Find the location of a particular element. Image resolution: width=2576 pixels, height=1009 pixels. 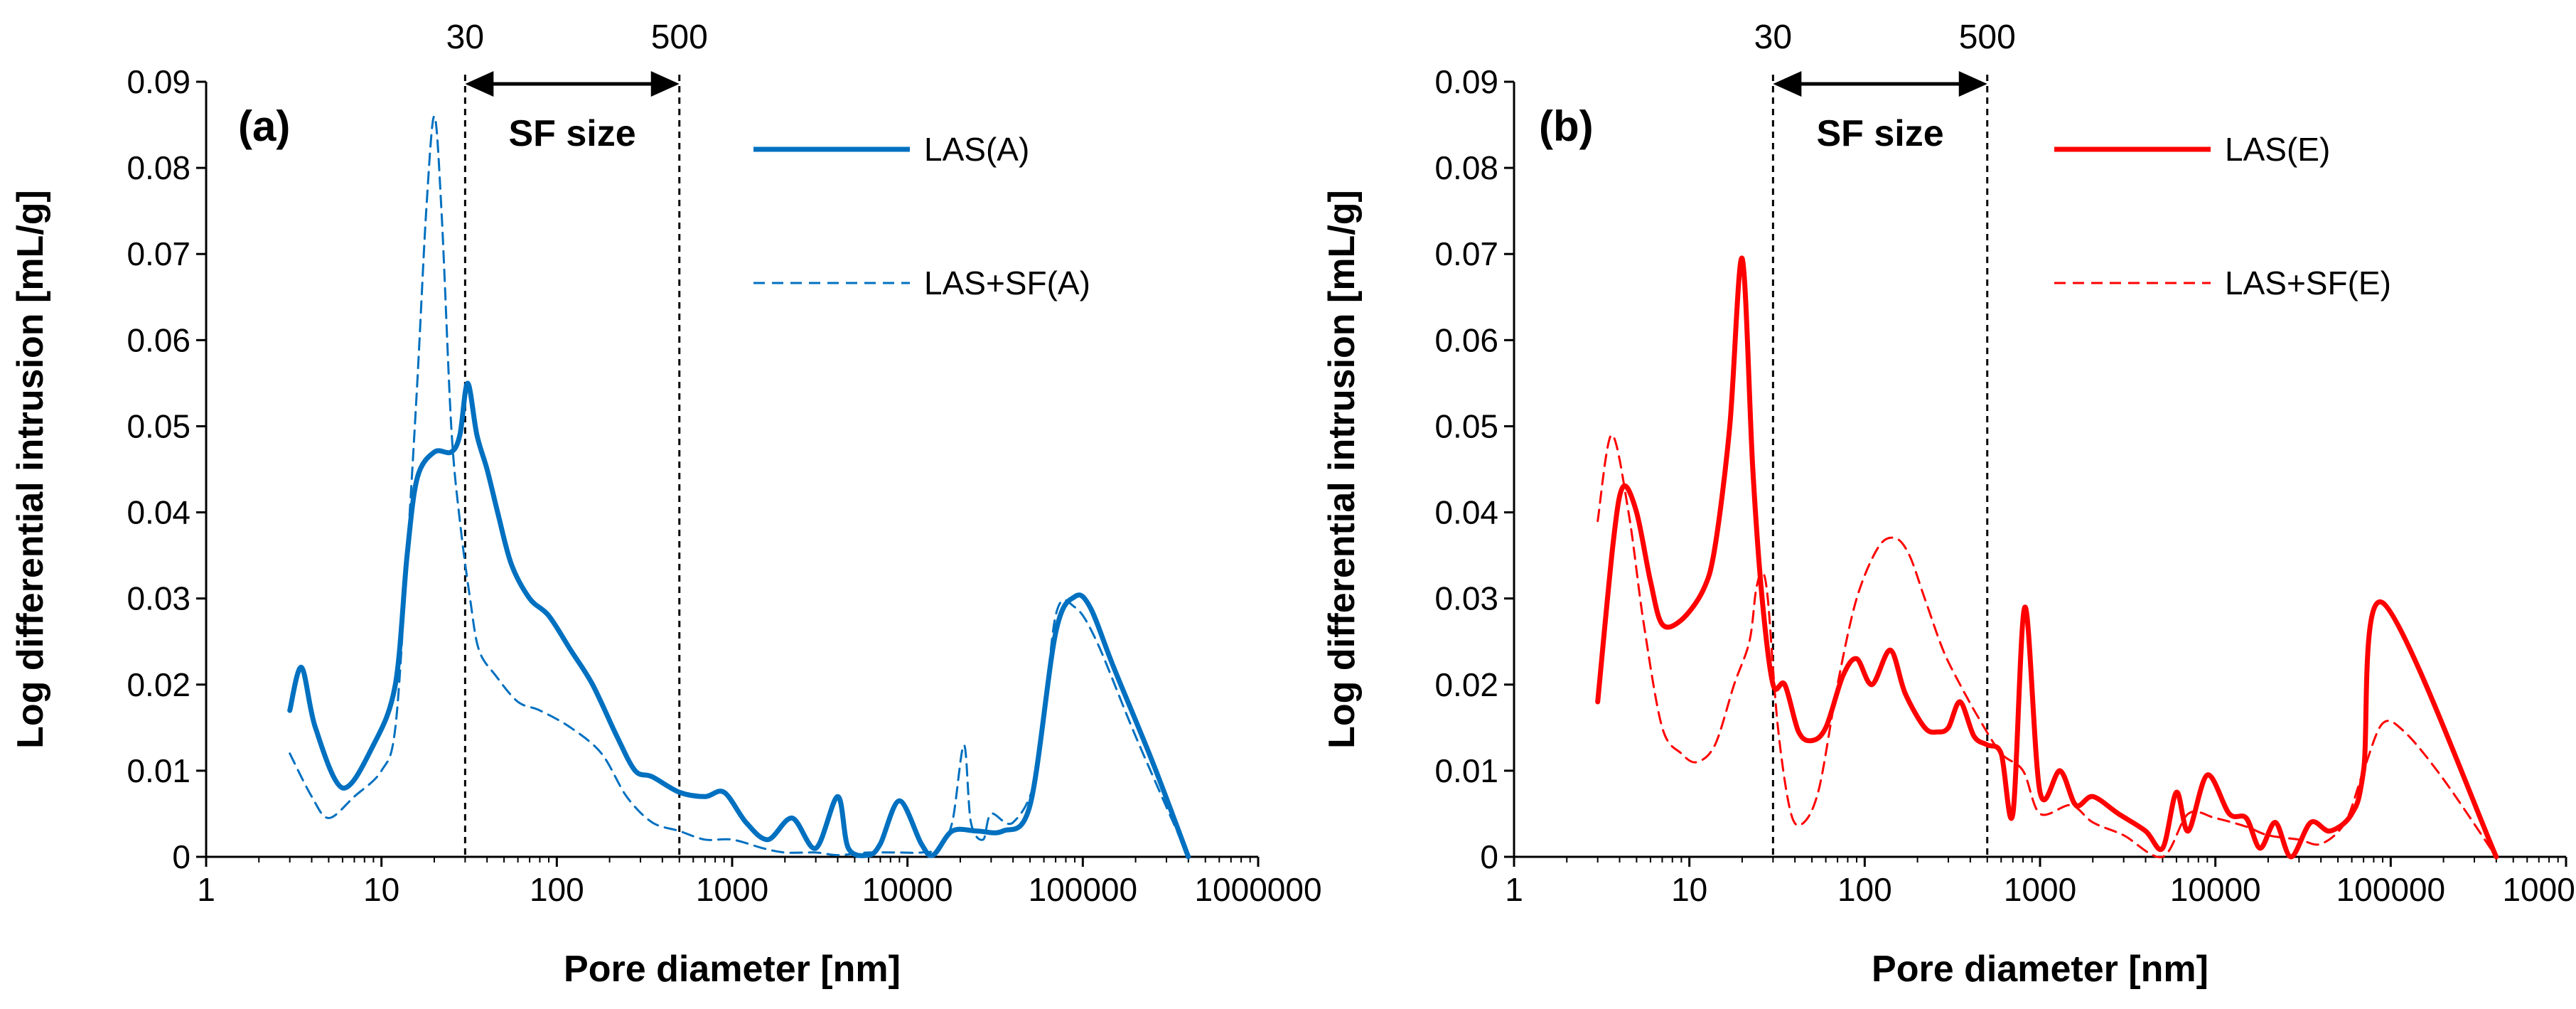

legend-label: LAS(E) is located at coordinates (2277, 150).